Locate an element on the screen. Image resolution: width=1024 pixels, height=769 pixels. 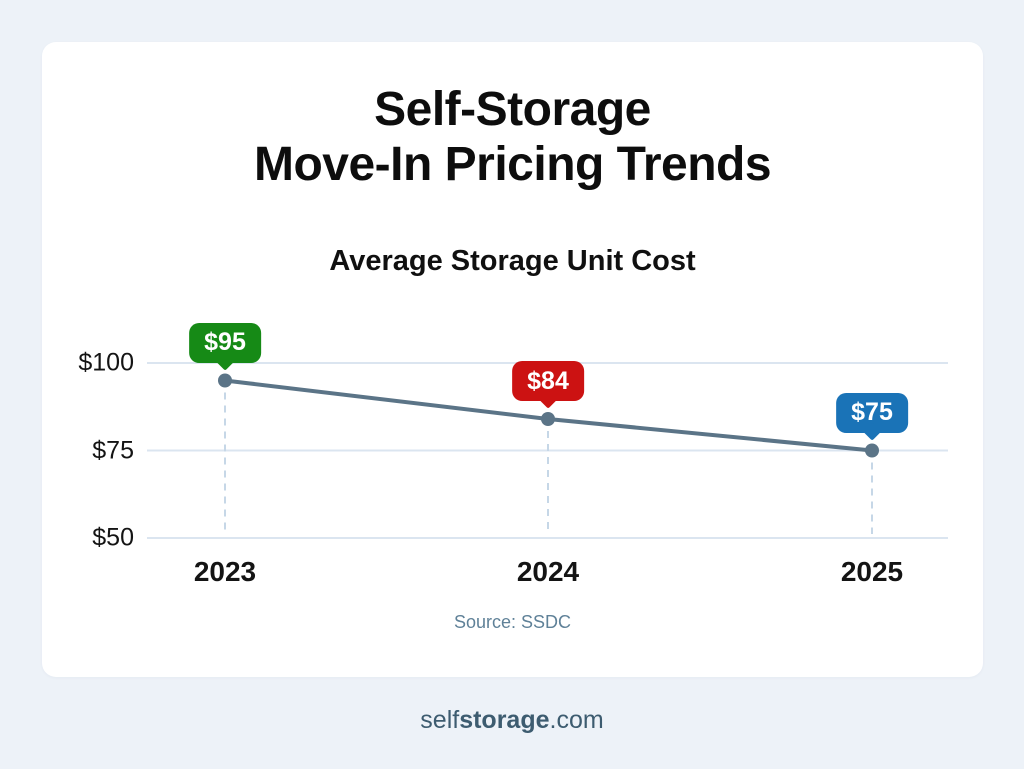
x-axis-tick-label-2024: 2024 is located at coordinates (548, 571).